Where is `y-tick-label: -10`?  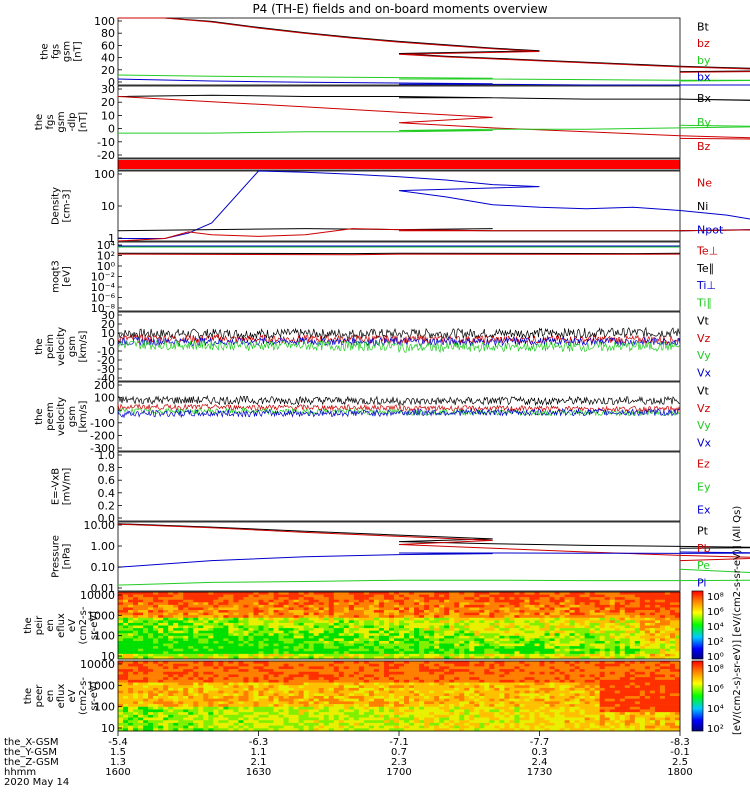
y-tick-label: -10 is located at coordinates (106, 142).